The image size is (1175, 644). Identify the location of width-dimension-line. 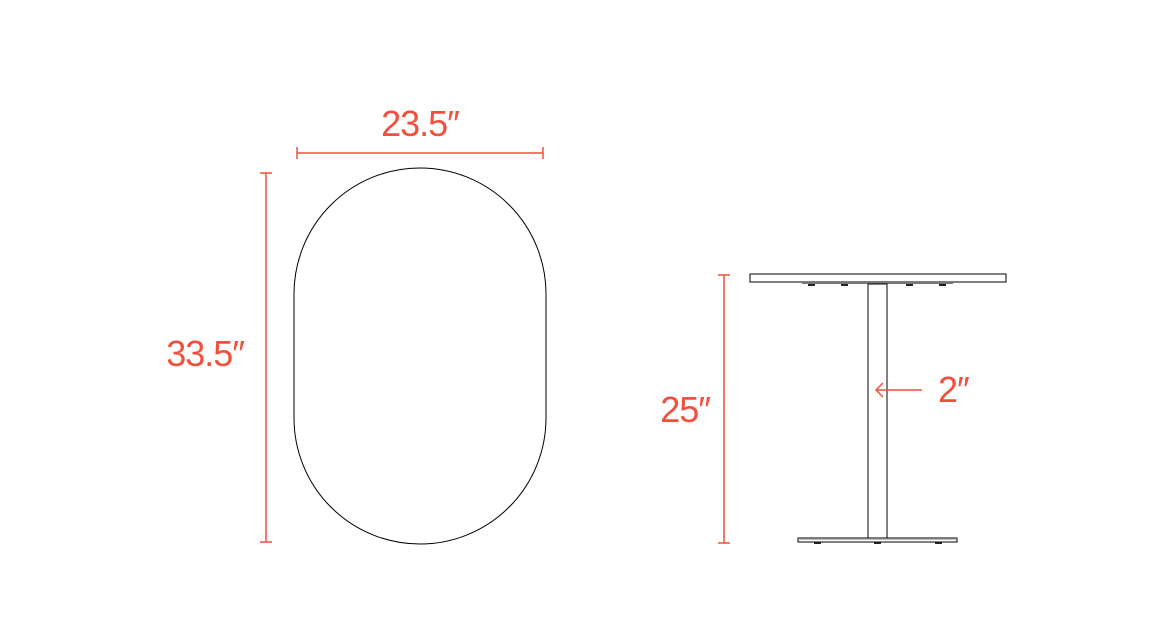
(420, 153).